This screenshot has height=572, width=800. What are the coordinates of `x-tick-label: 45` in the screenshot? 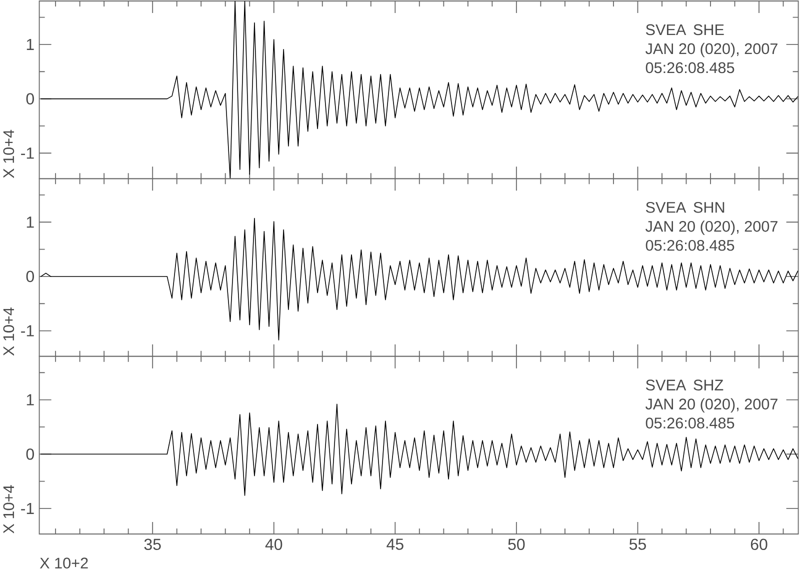 It's located at (395, 544).